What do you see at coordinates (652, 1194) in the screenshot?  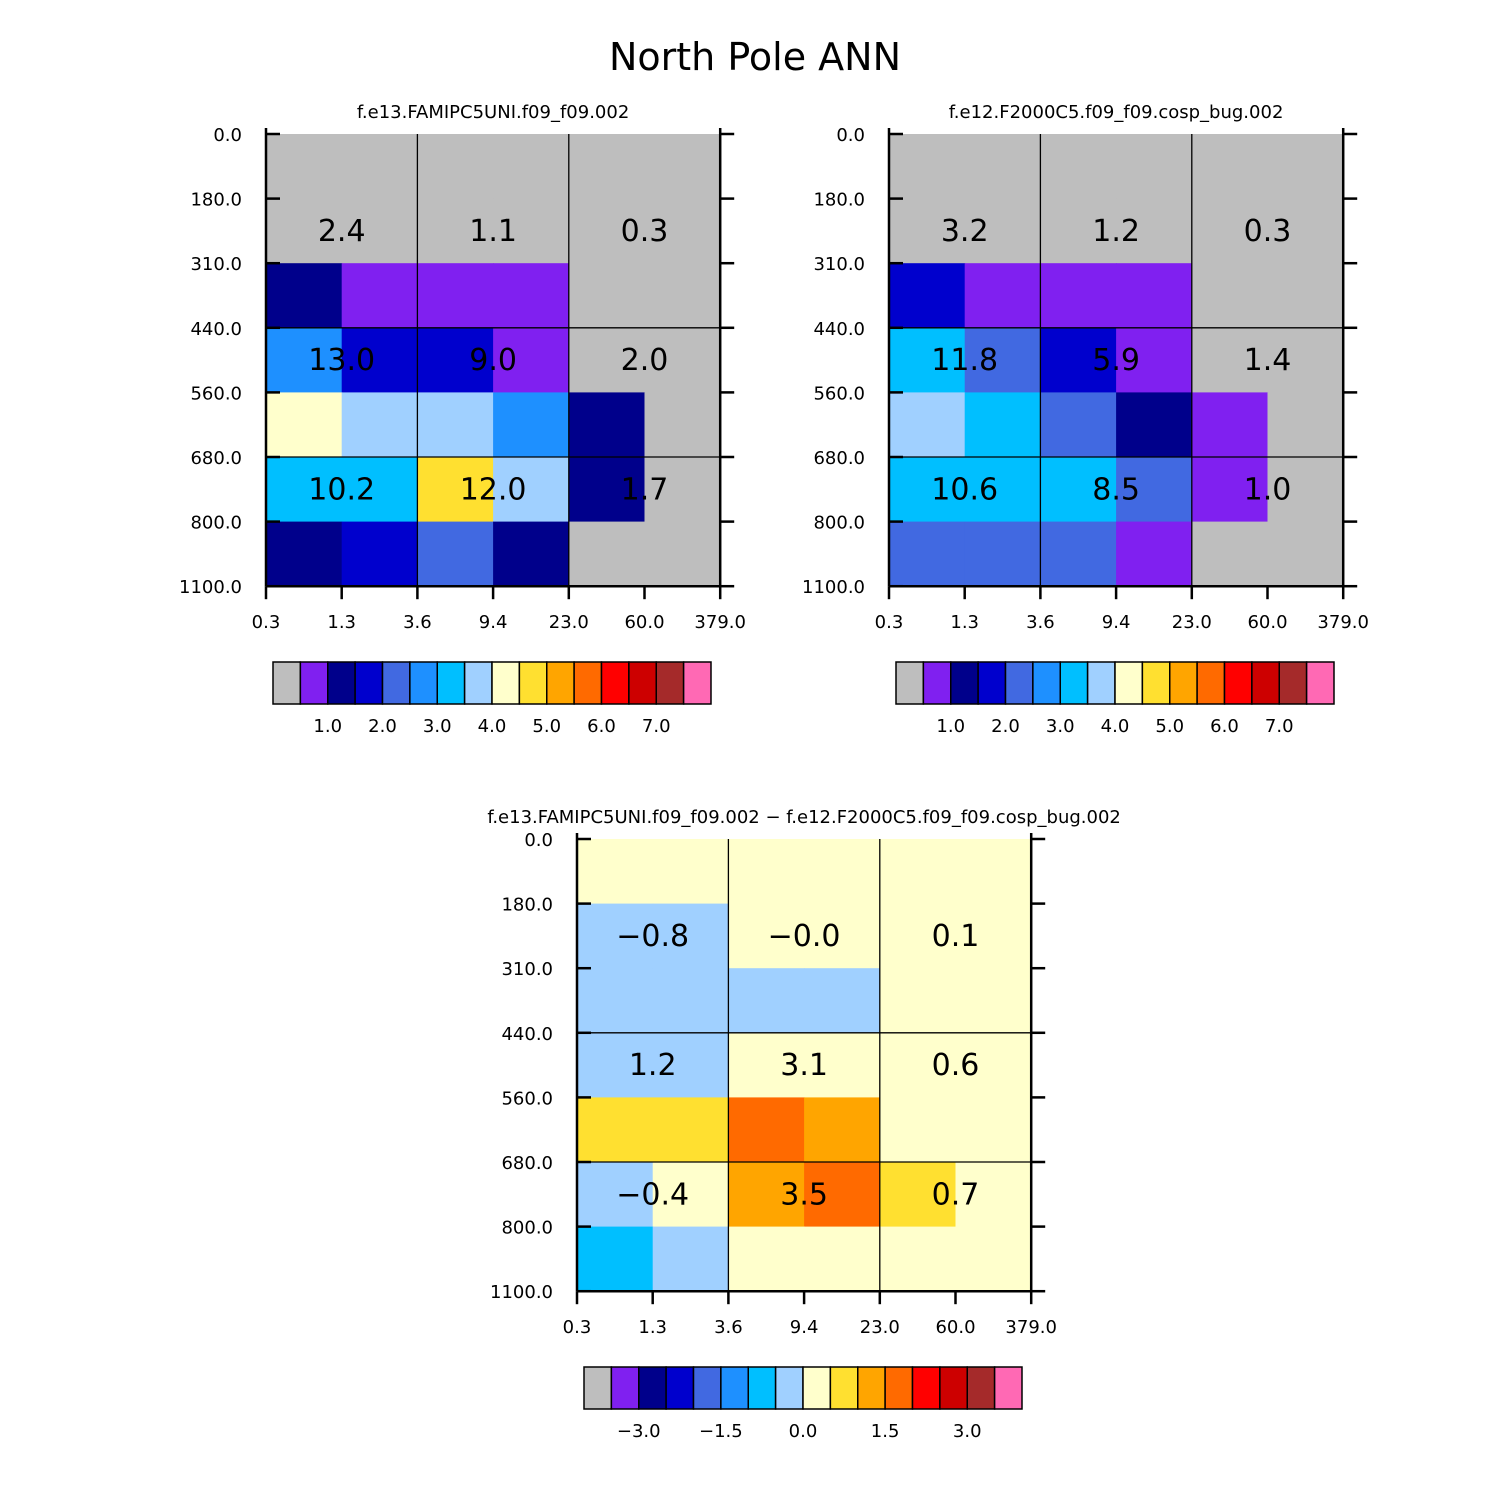 I see `cell-value-label: −0.4` at bounding box center [652, 1194].